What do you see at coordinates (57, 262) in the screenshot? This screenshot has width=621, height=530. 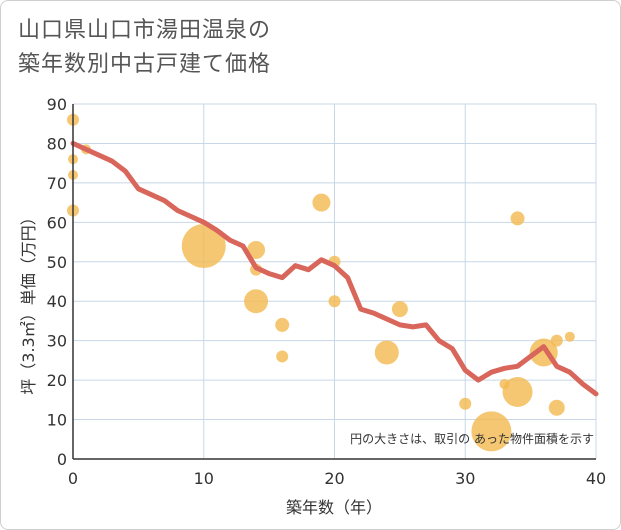 I see `y-tick-label: 50` at bounding box center [57, 262].